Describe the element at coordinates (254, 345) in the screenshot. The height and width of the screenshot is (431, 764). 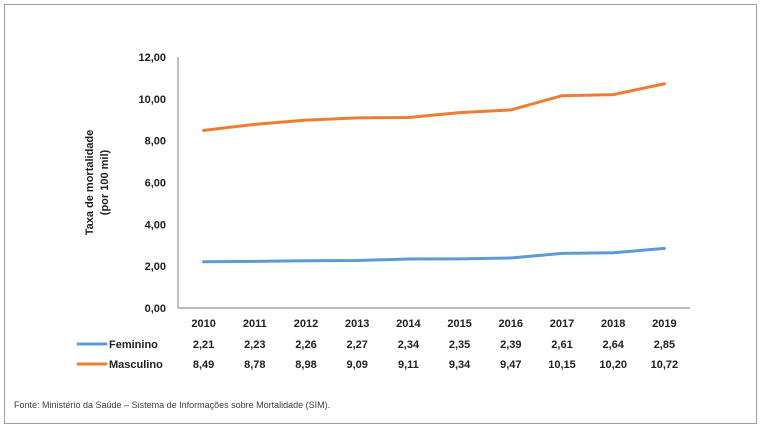
I see `table-value-feminino-2011: 2,23` at that location.